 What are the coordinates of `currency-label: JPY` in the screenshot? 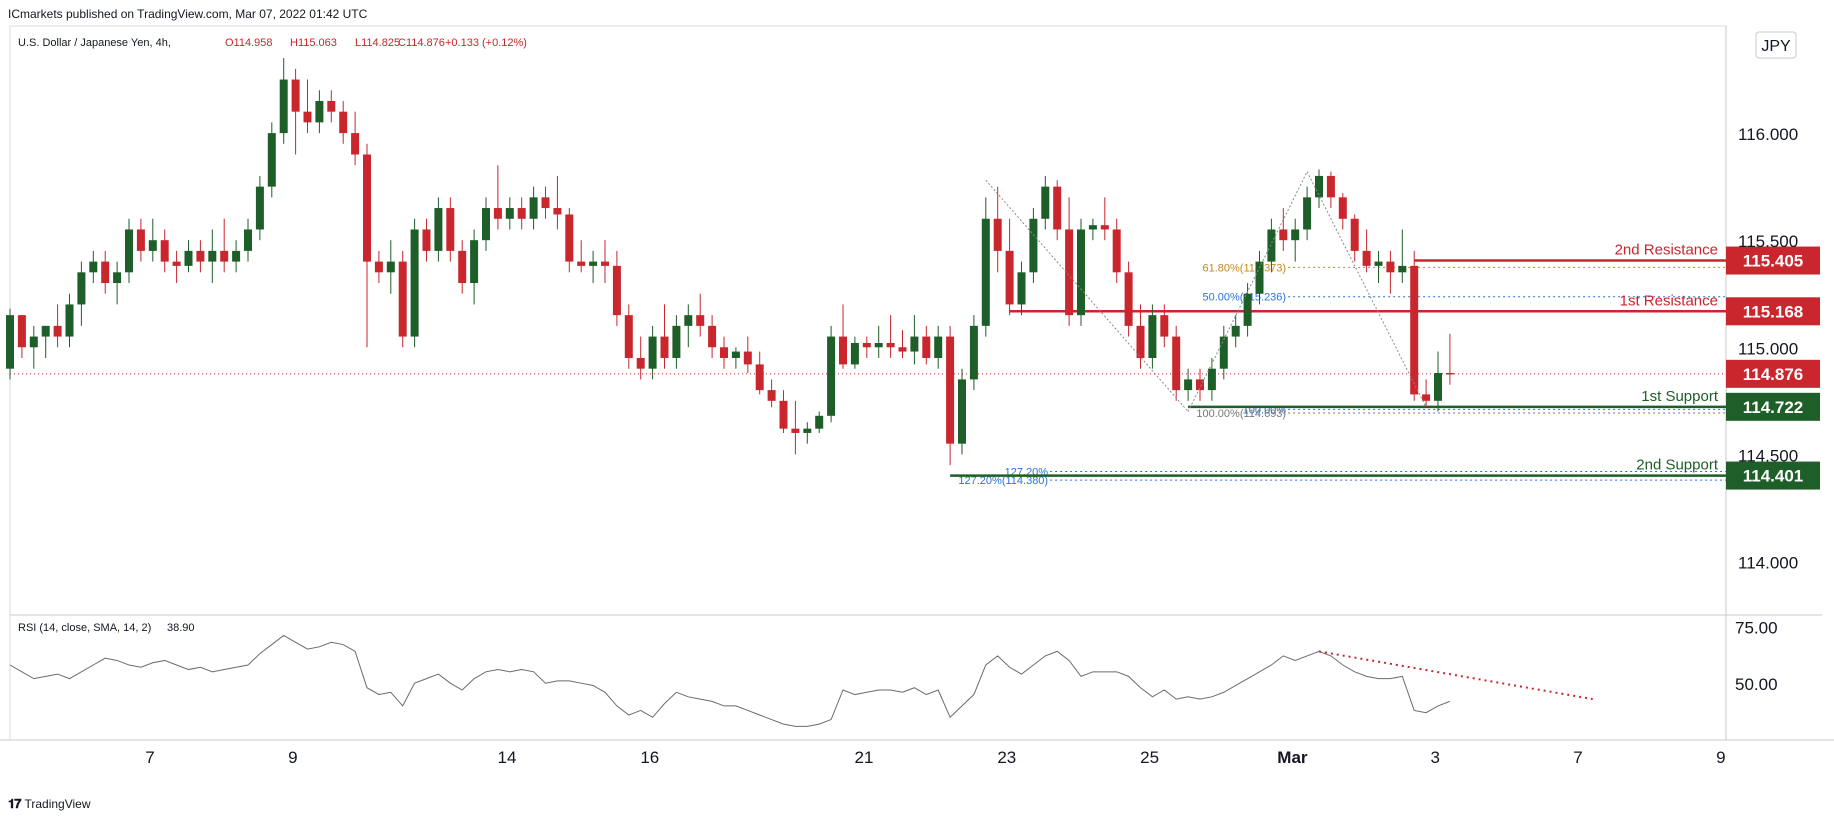 It's located at (1776, 46).